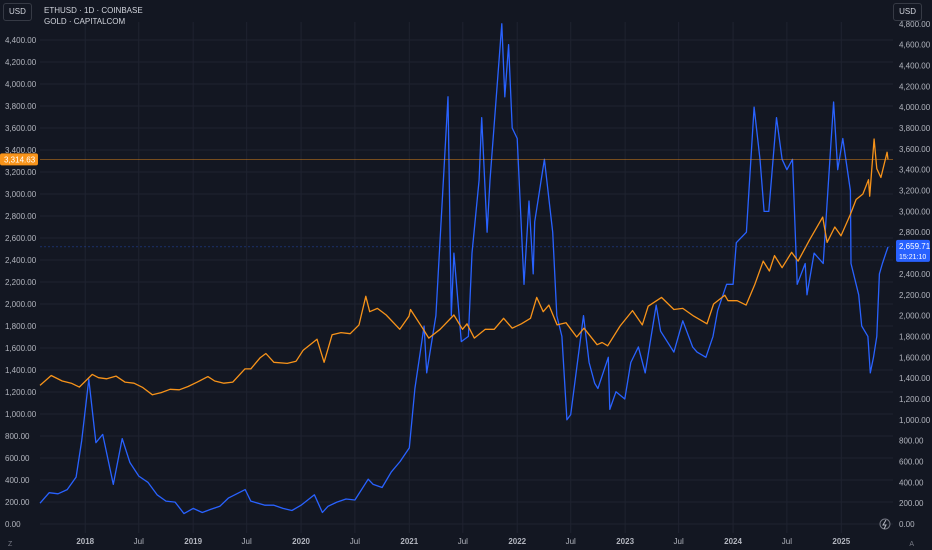 The width and height of the screenshot is (932, 550). Describe the element at coordinates (17, 502) in the screenshot. I see `left-tick-label: 200.00` at that location.